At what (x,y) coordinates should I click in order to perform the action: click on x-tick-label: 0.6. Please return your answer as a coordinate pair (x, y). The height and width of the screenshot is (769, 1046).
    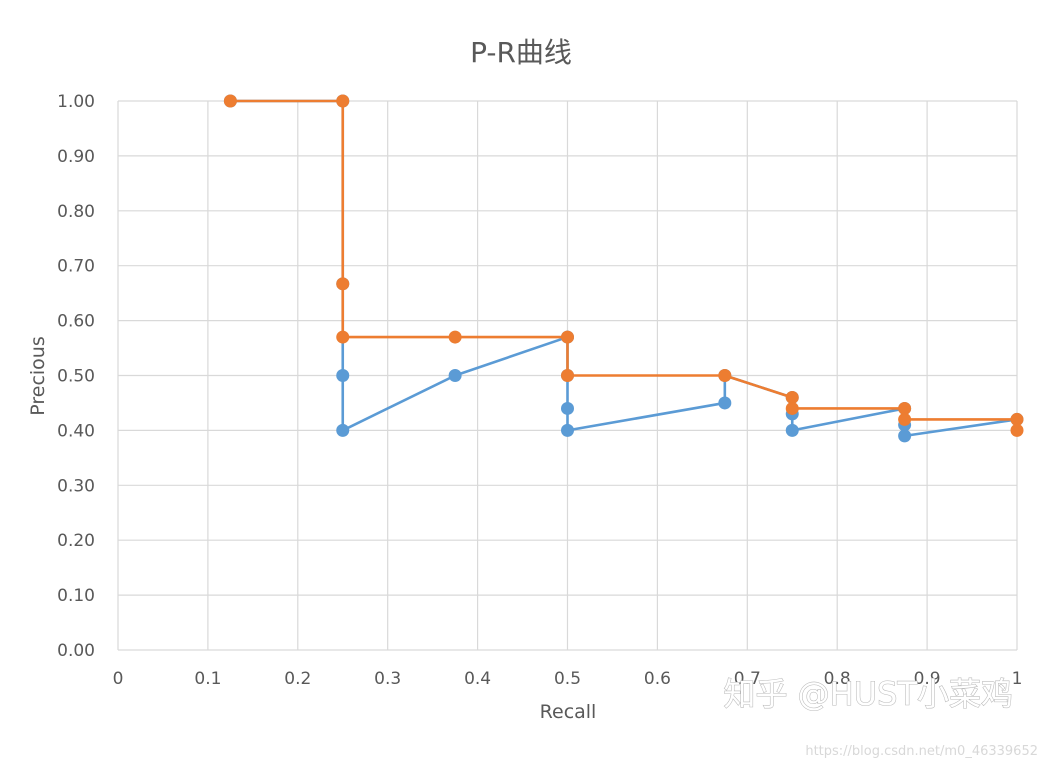
    Looking at the image, I should click on (657, 679).